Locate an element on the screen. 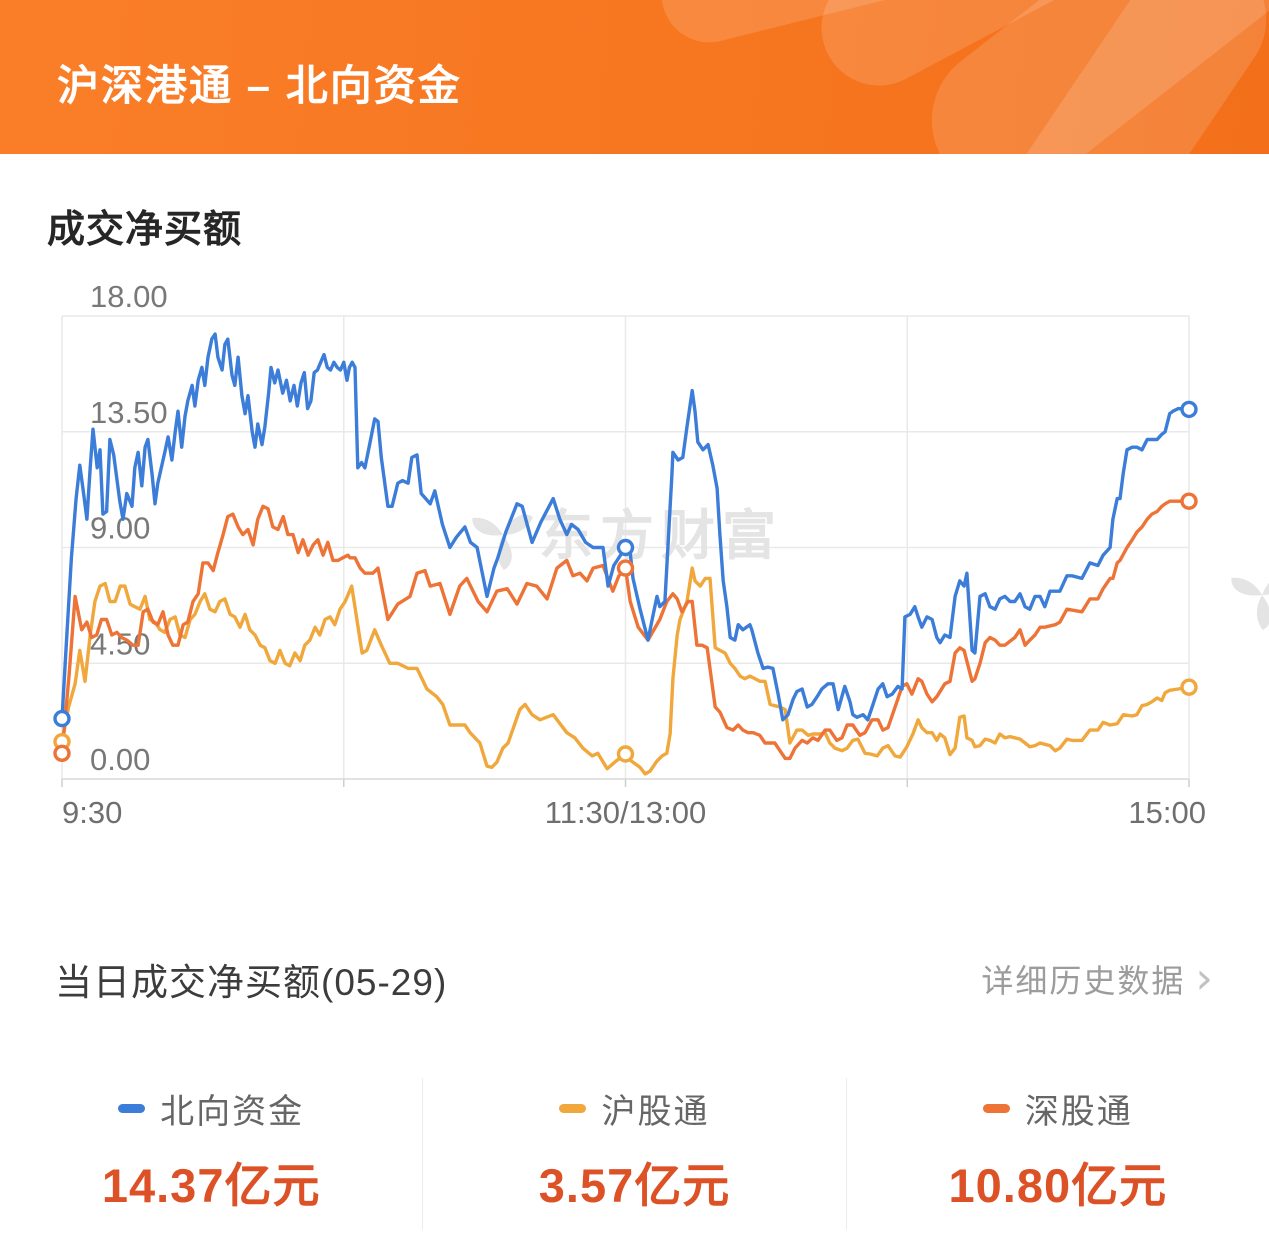 The height and width of the screenshot is (1251, 1269). legend-row: 北向资金 14.37亿元 沪股通 3.57亿元 深股通 10.80亿元 is located at coordinates (634, 1154).